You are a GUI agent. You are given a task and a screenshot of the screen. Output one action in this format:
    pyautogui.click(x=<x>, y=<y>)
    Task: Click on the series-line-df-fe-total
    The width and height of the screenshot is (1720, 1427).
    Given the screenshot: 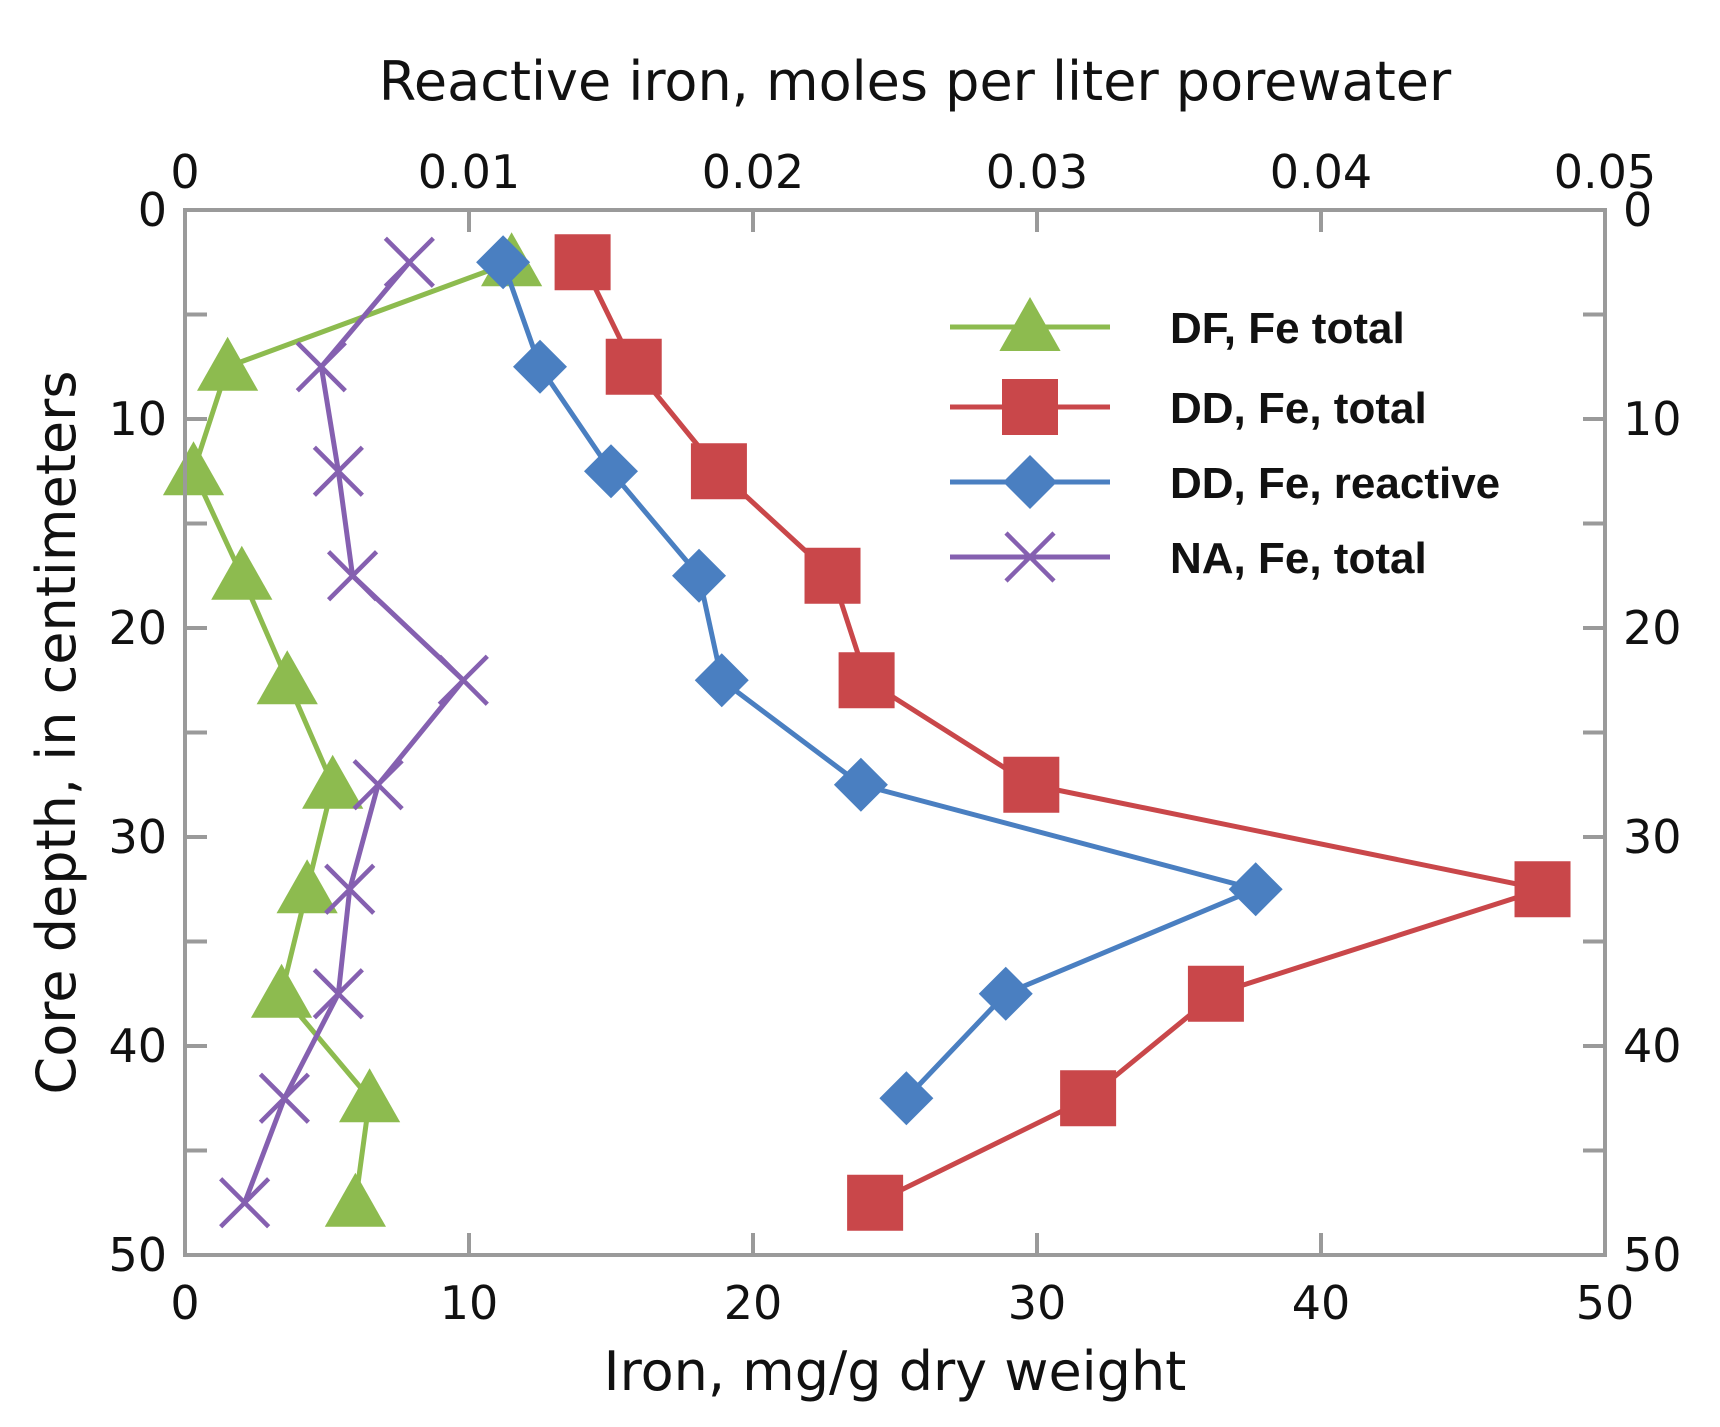 What is the action you would take?
    pyautogui.click(x=352, y=731)
    